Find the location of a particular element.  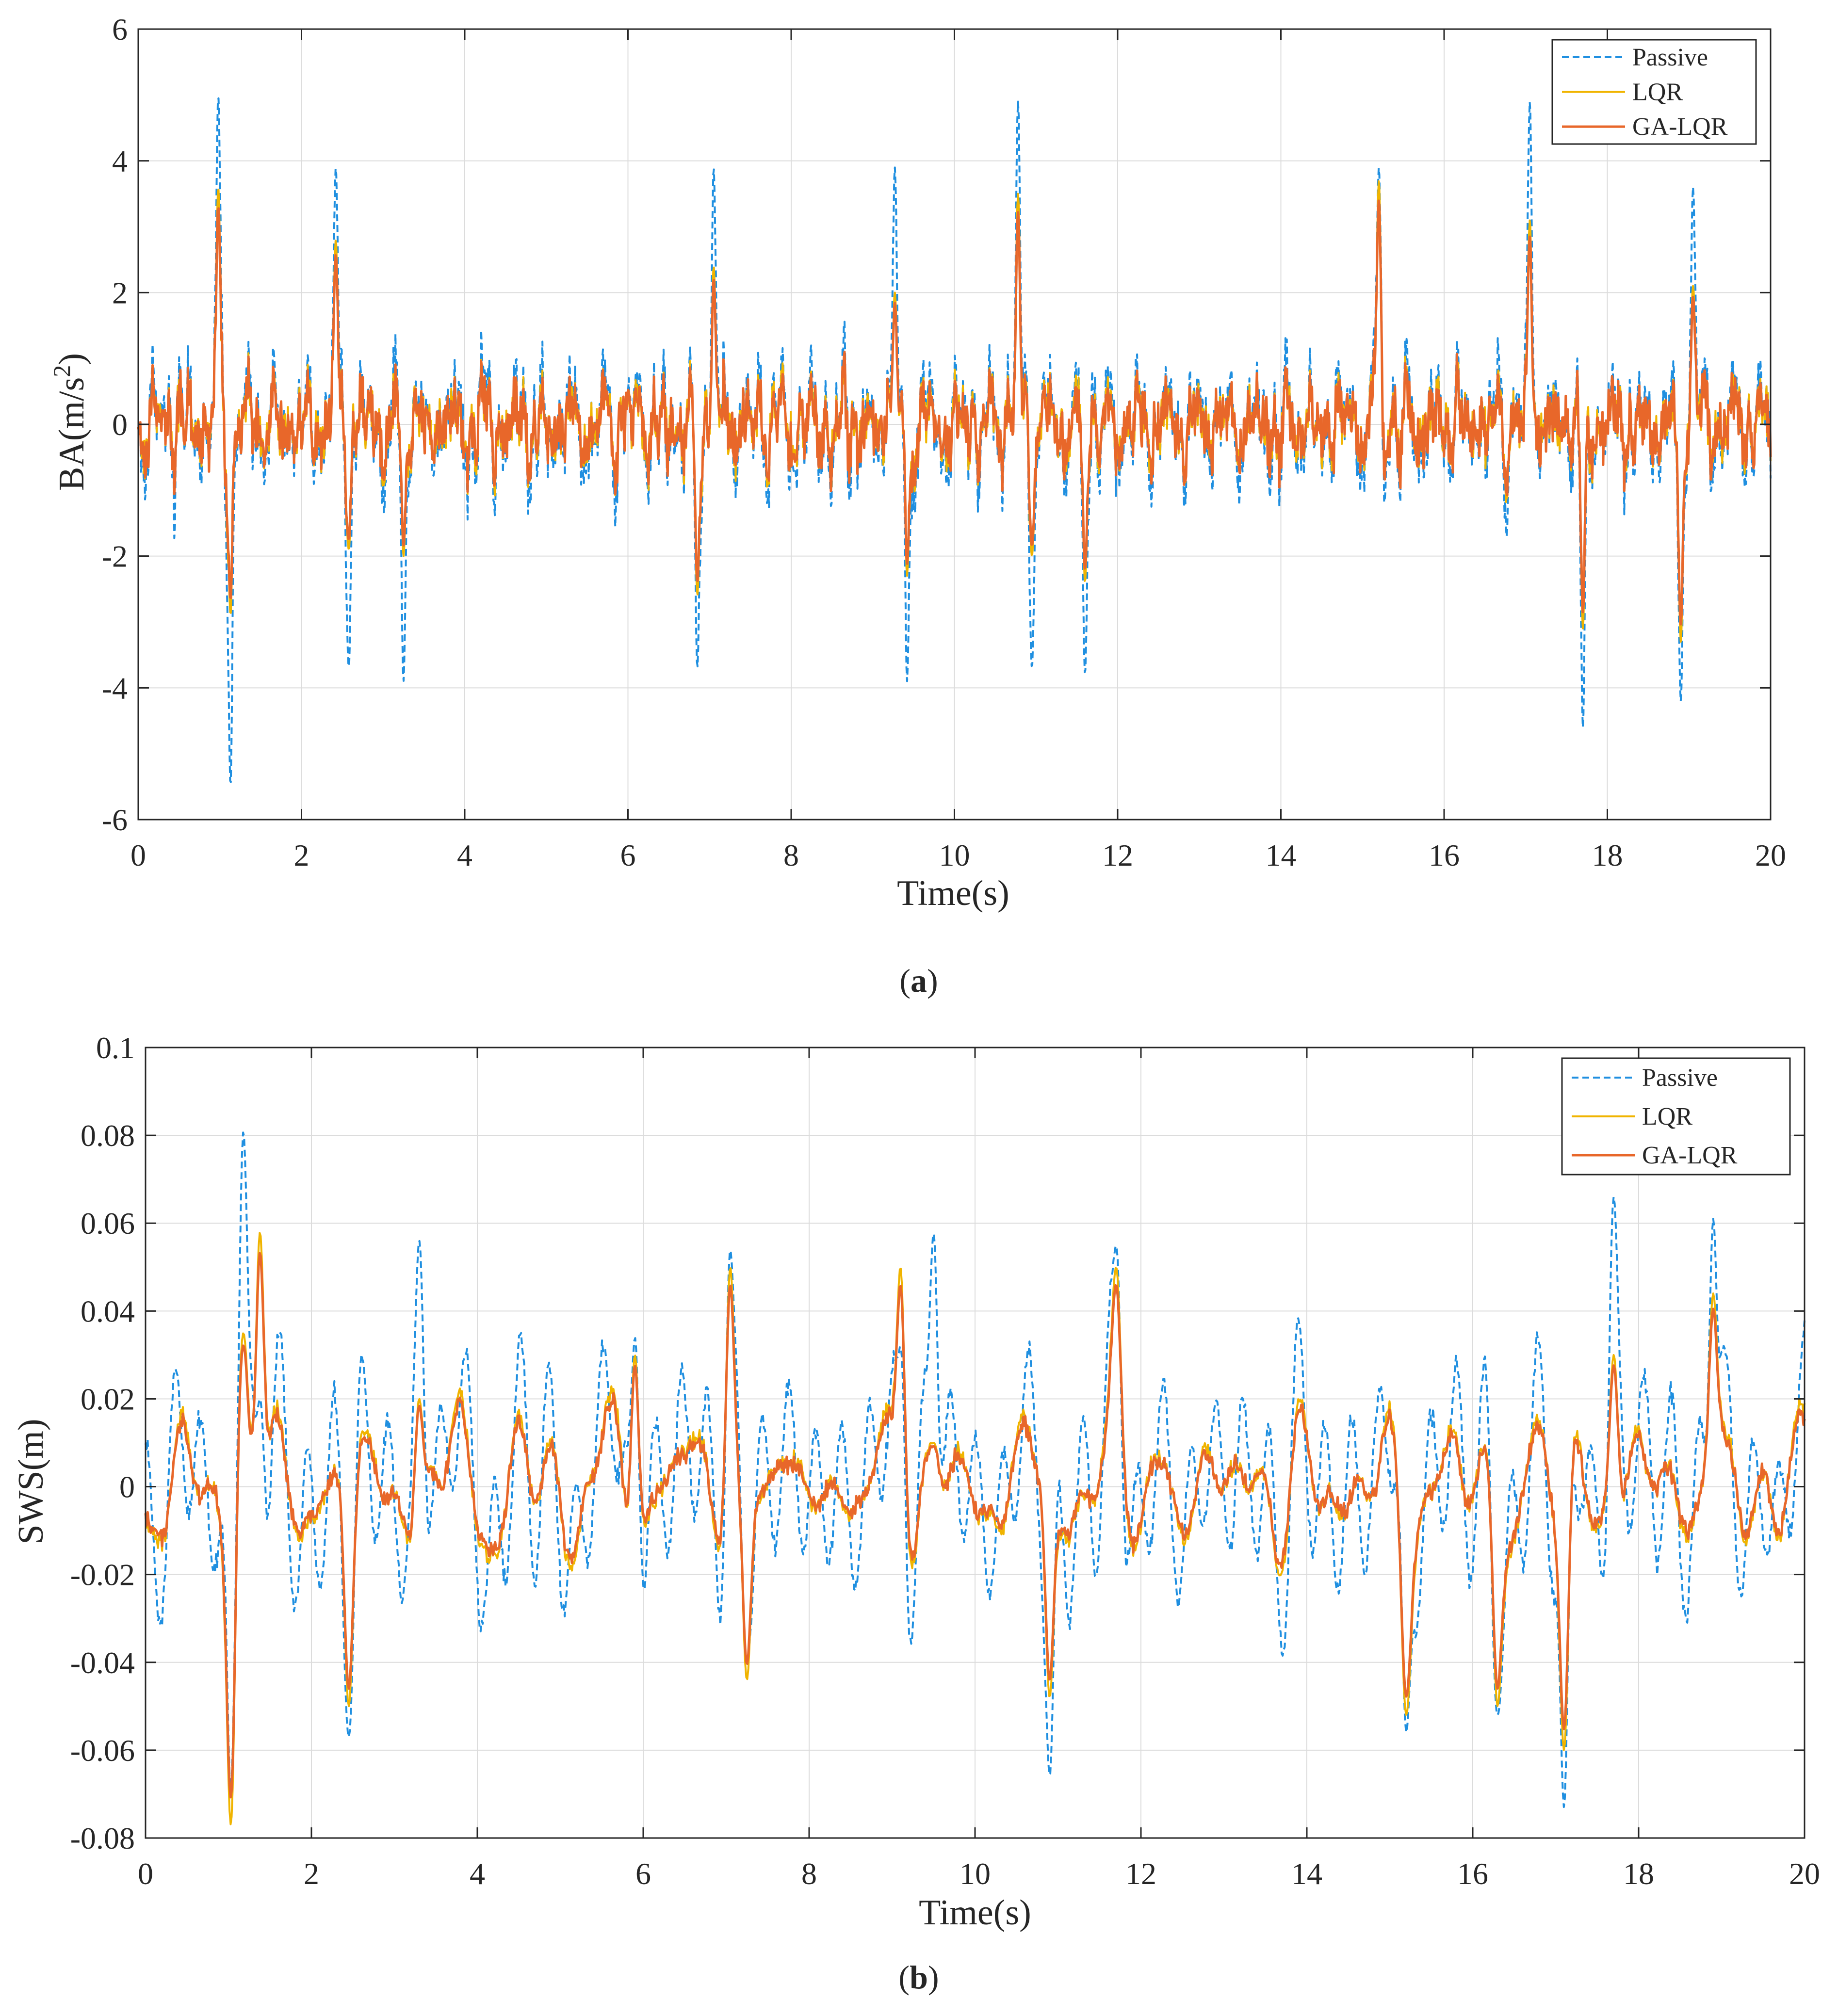

y-tick-label-b-3: -0.02 is located at coordinates (102, 1575).